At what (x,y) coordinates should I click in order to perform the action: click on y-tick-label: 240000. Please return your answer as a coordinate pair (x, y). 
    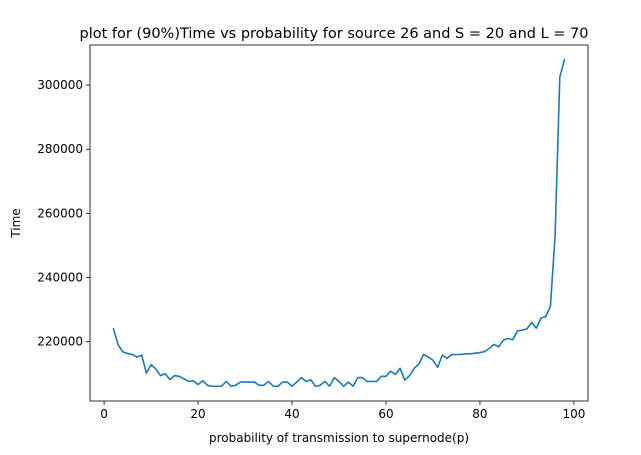
    Looking at the image, I should click on (60, 278).